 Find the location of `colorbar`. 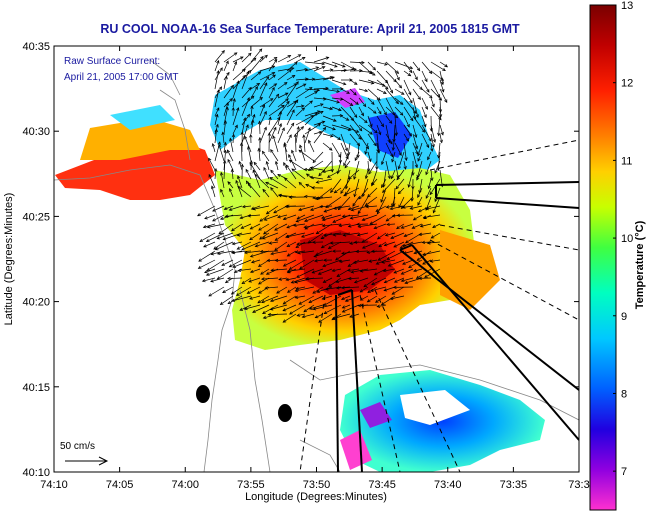

colorbar is located at coordinates (603, 257).